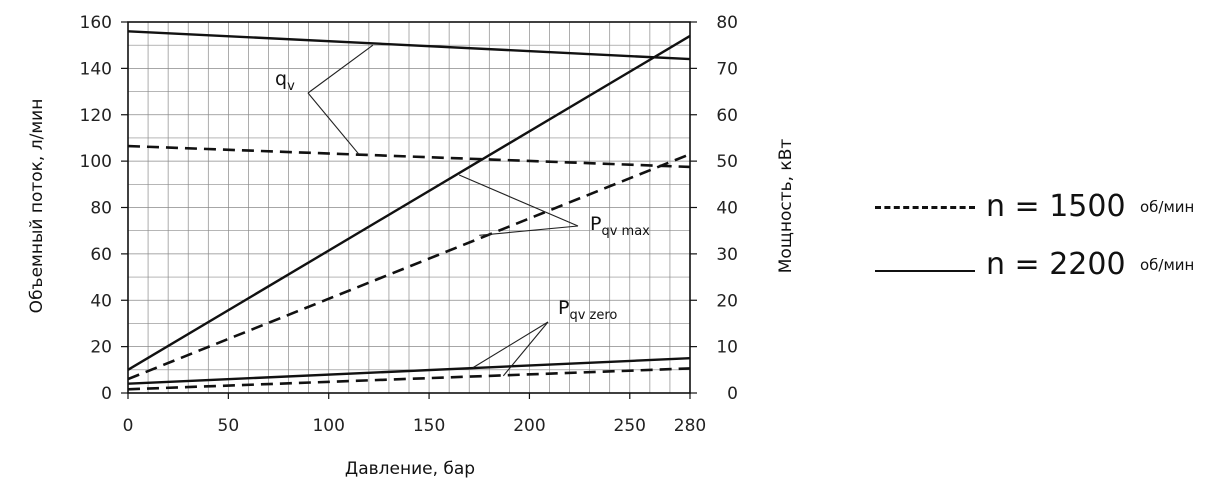  Describe the element at coordinates (529, 426) in the screenshot. I see `x-tick-label: 200` at that location.